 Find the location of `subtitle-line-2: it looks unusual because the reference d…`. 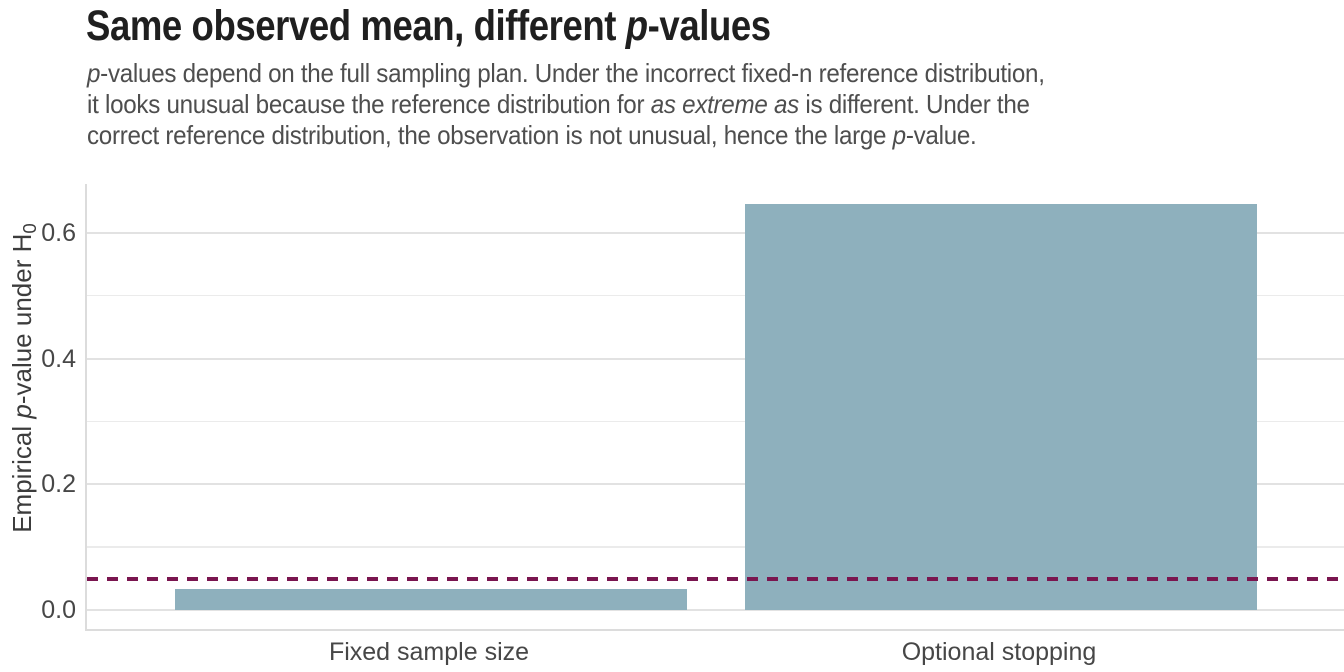

subtitle-line-2: it looks unusual because the reference d… is located at coordinates (566, 104).